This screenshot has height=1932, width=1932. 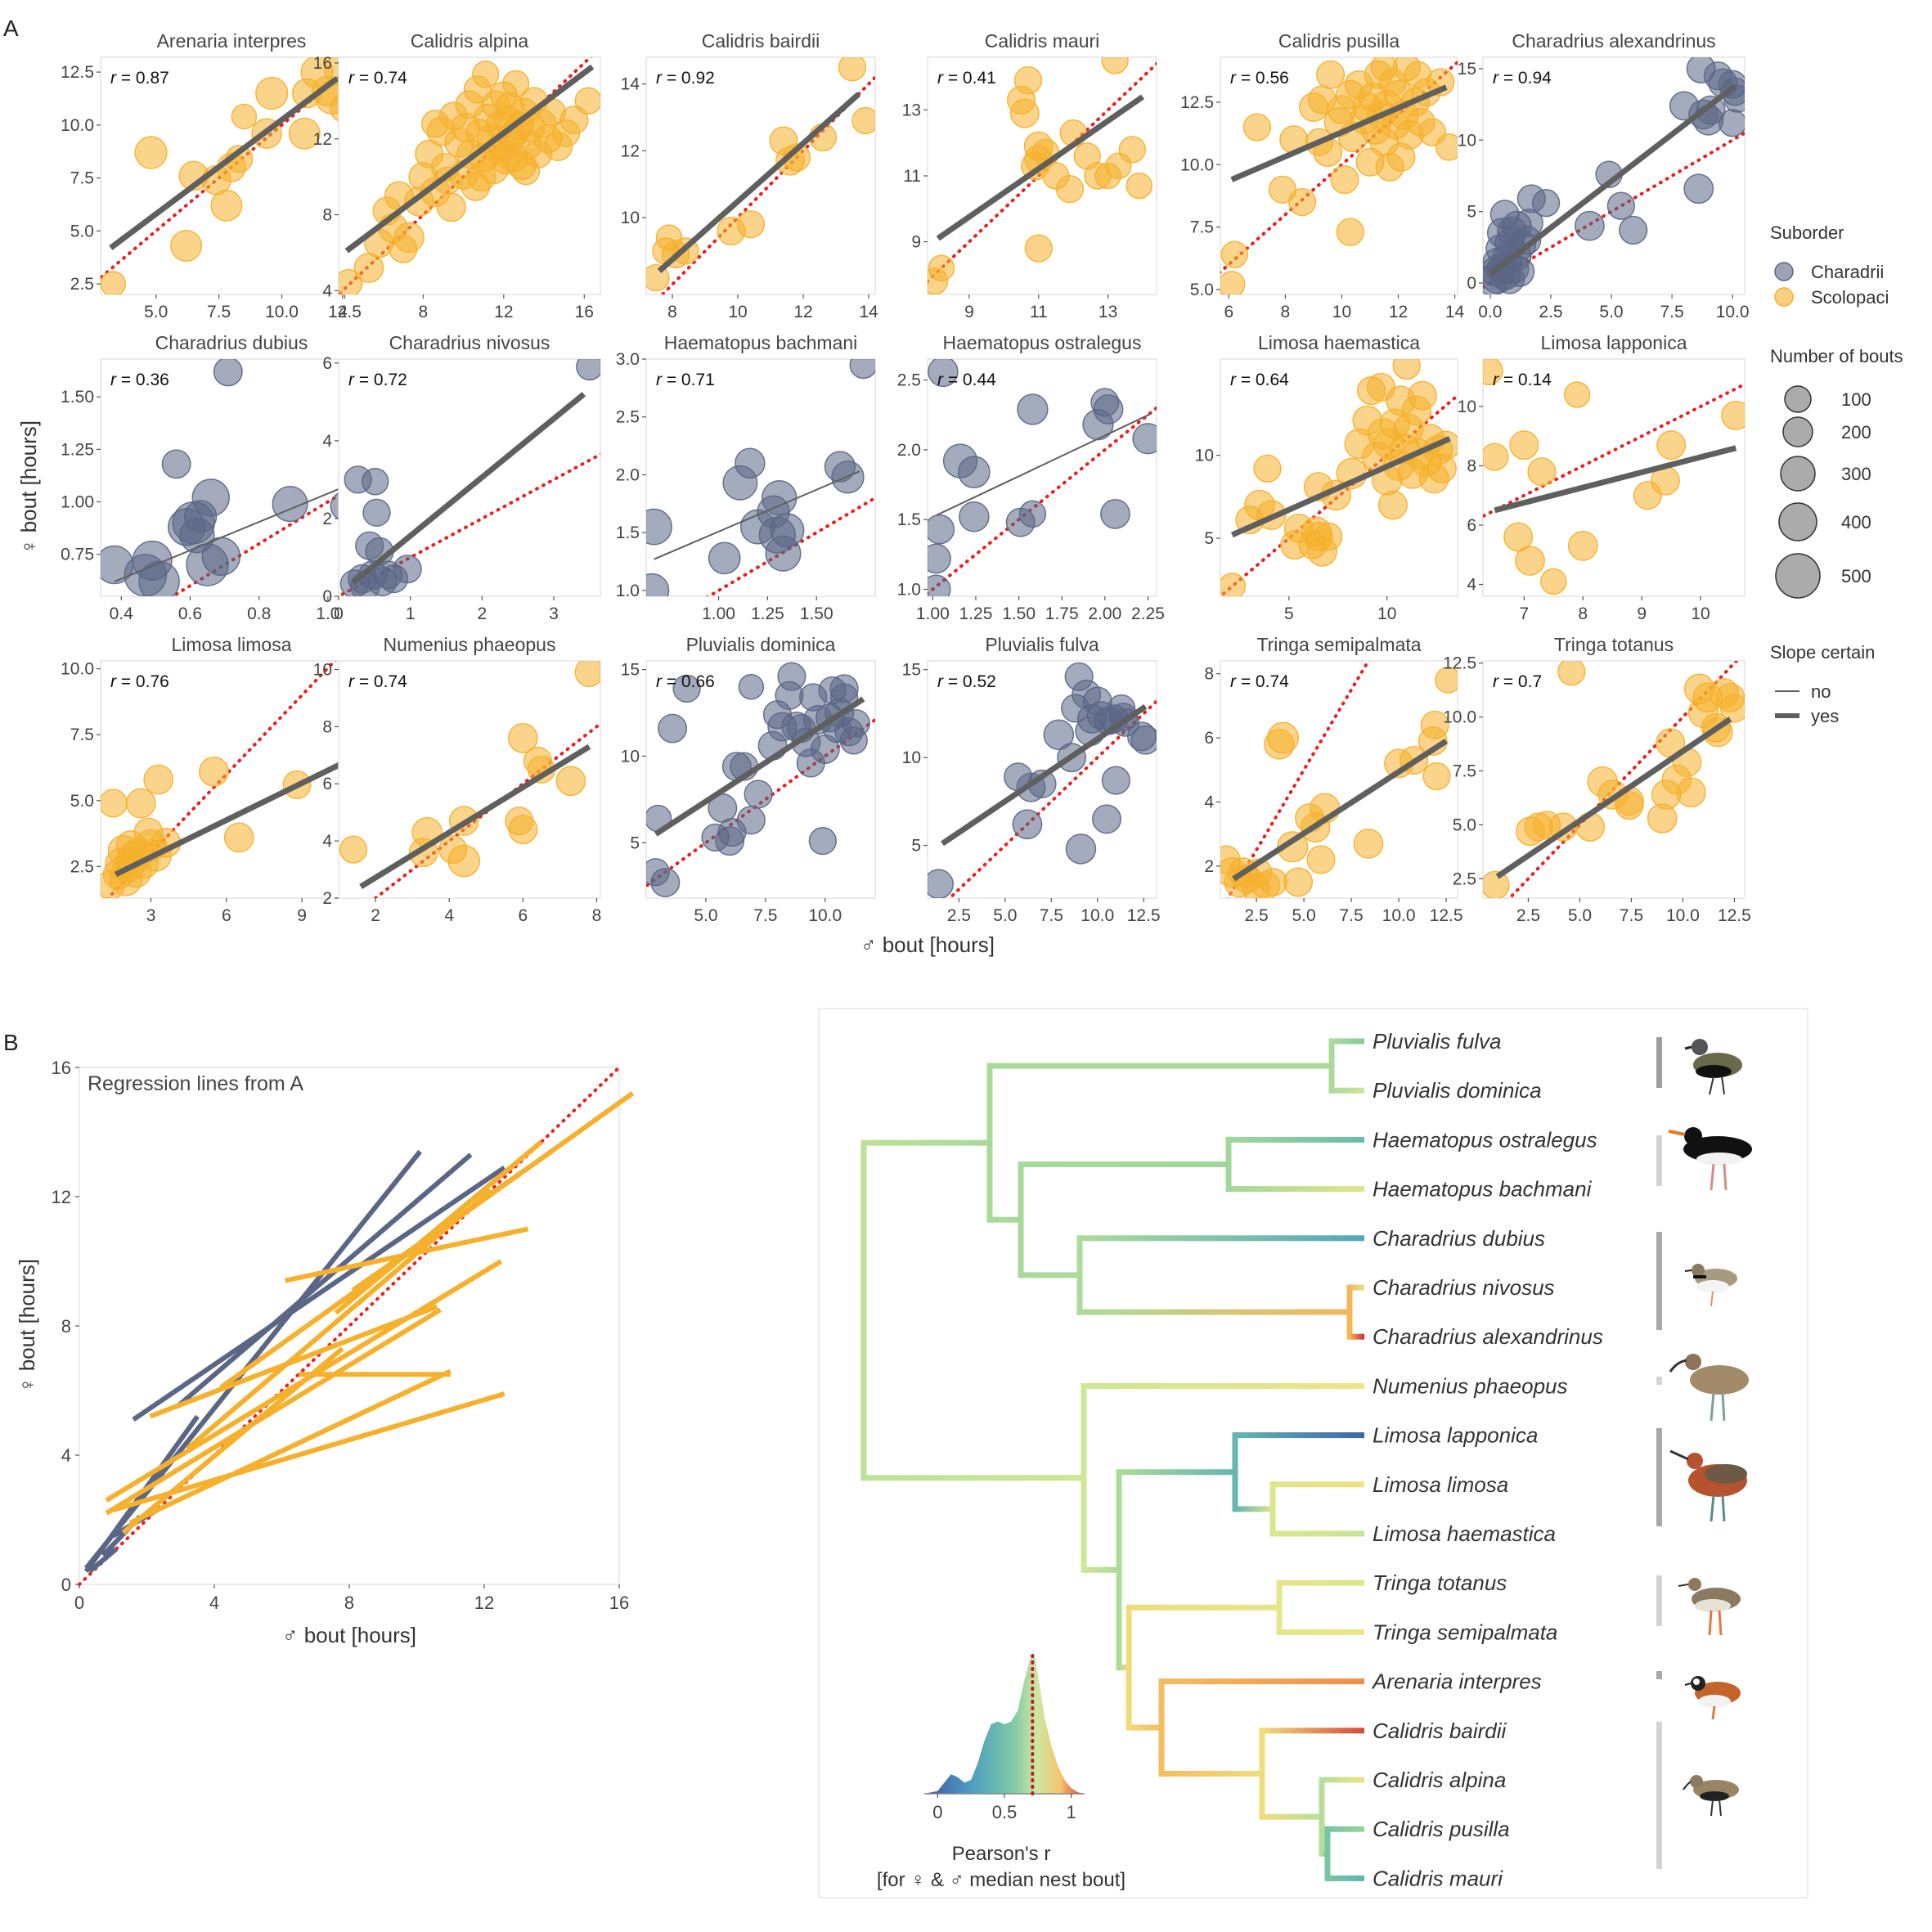 I want to click on x-tick-label: 4, so click(x=343, y=312).